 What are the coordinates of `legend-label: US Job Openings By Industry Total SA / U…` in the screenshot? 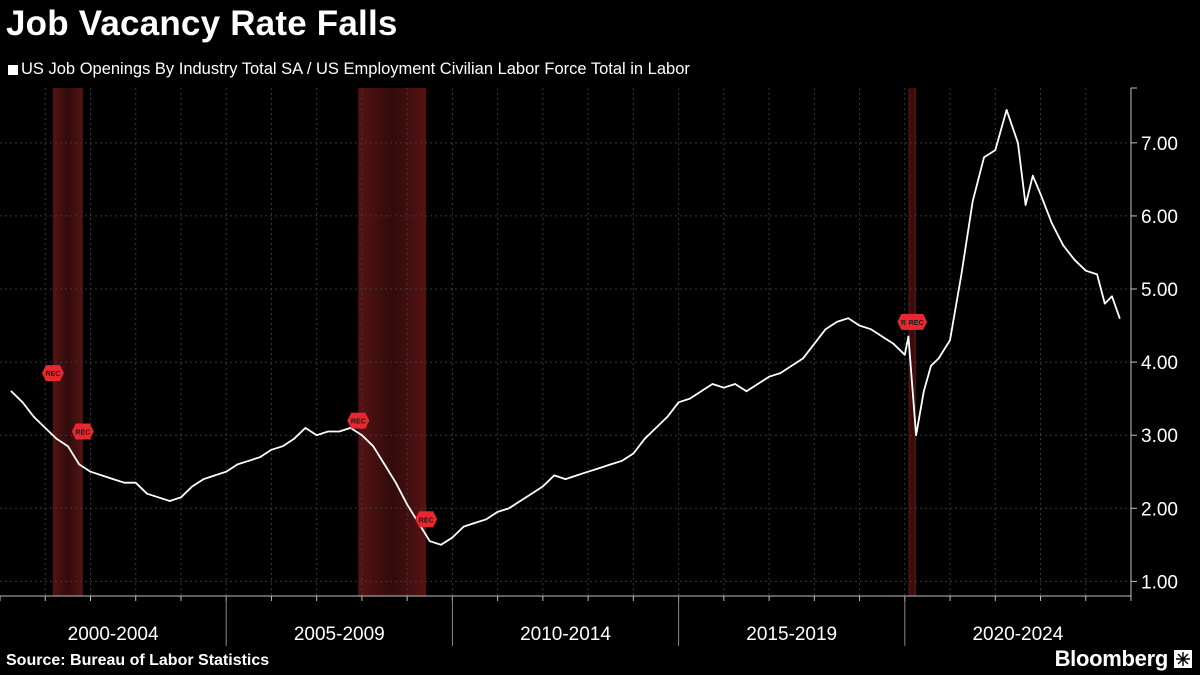 It's located at (355, 69).